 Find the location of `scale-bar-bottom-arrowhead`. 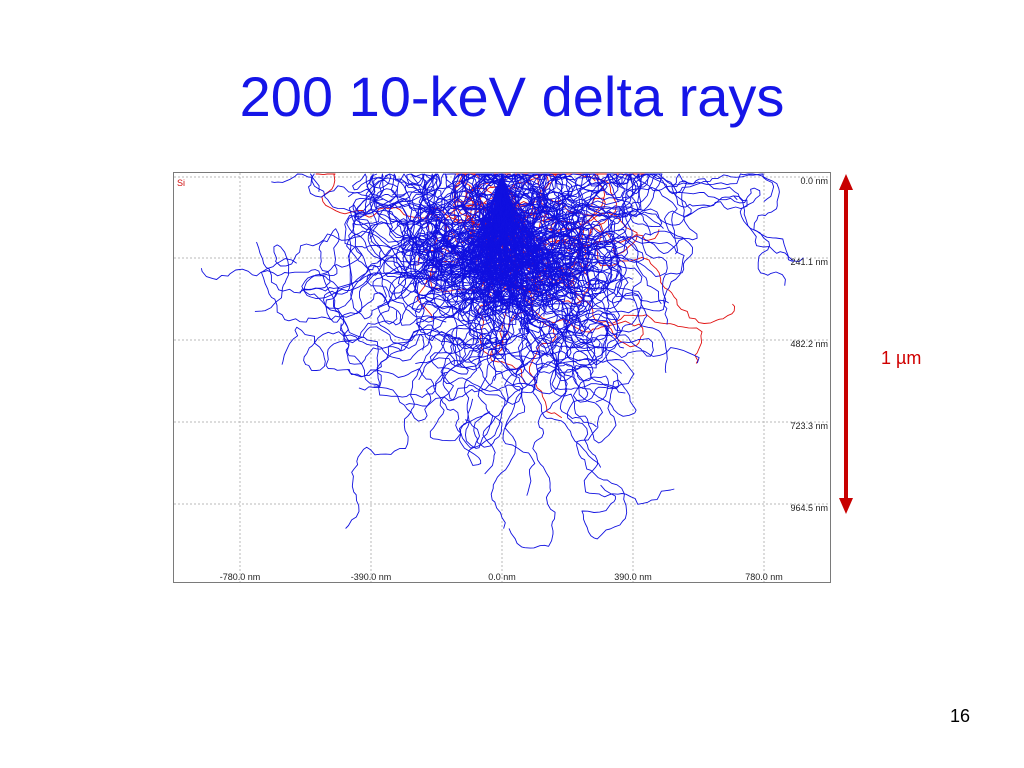

scale-bar-bottom-arrowhead is located at coordinates (846, 506).